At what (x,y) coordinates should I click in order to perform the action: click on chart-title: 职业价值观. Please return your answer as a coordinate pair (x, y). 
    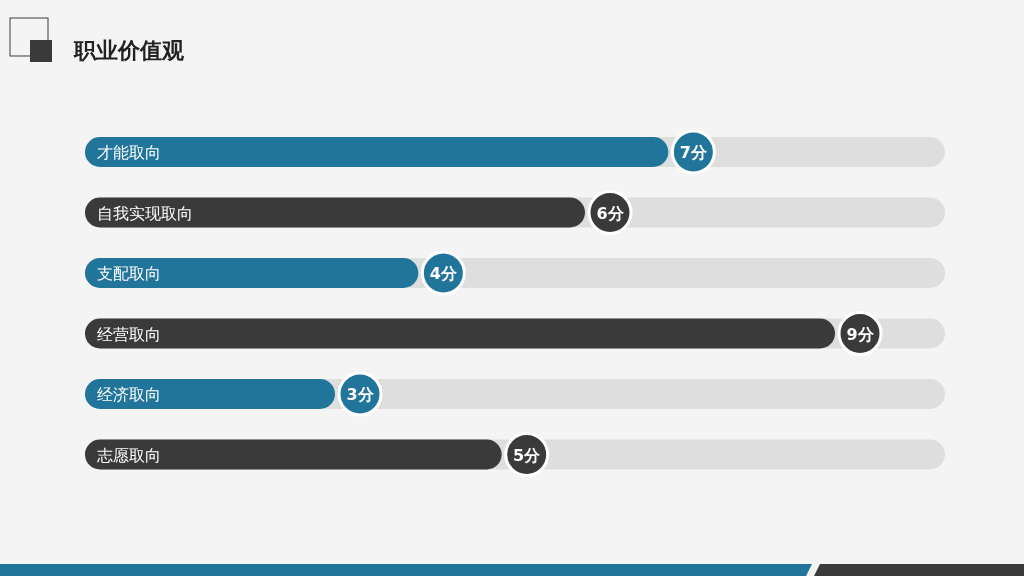
    Looking at the image, I should click on (129, 50).